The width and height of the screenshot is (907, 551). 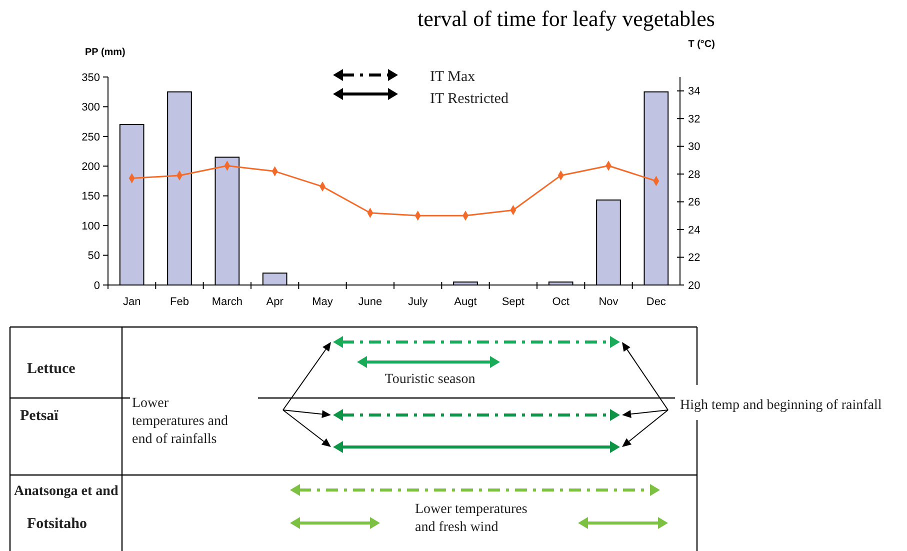 What do you see at coordinates (91, 196) in the screenshot?
I see `y-tick-label: 150` at bounding box center [91, 196].